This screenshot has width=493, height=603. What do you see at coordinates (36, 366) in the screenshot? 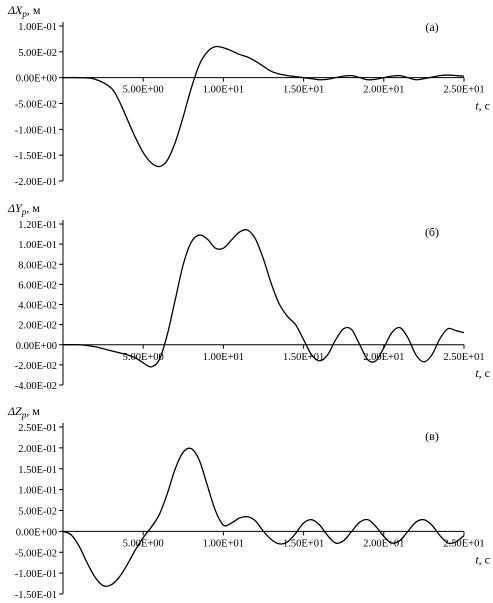
I see `y-tick-label: -2.00E-02` at bounding box center [36, 366].